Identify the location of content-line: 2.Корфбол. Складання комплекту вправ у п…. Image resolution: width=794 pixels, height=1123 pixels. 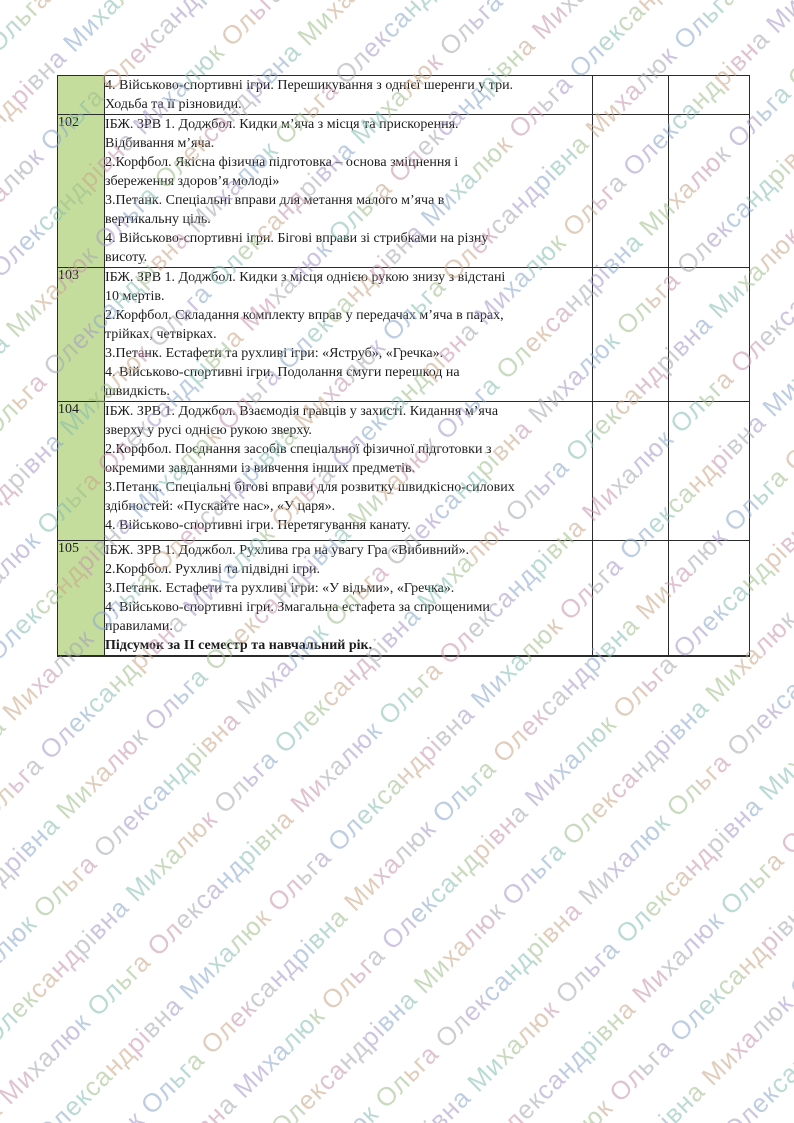
(304, 315).